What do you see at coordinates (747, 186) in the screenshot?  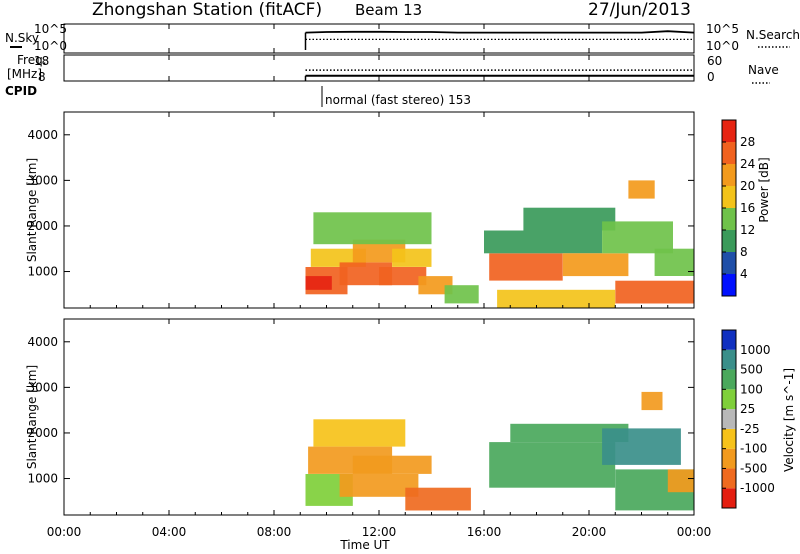 I see `power-colorbar-tick-label: 20` at bounding box center [747, 186].